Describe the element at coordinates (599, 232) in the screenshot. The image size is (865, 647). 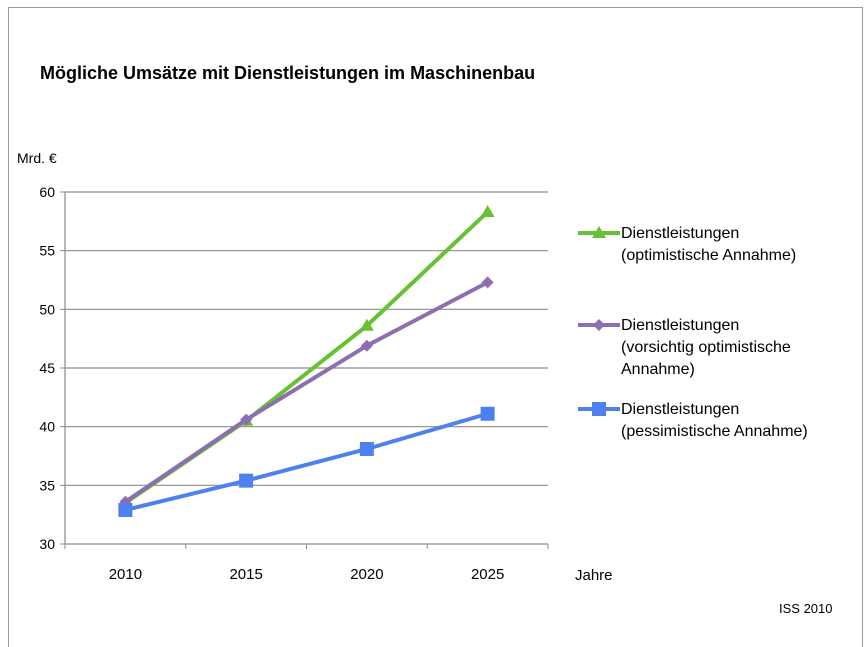
I see `legend-marker-triangle` at that location.